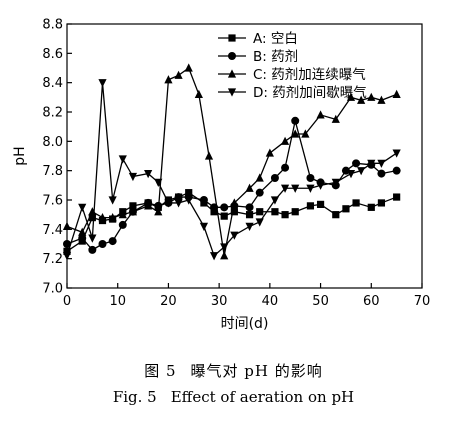  I want to click on x-axis-label: 时间(d), so click(245, 324).